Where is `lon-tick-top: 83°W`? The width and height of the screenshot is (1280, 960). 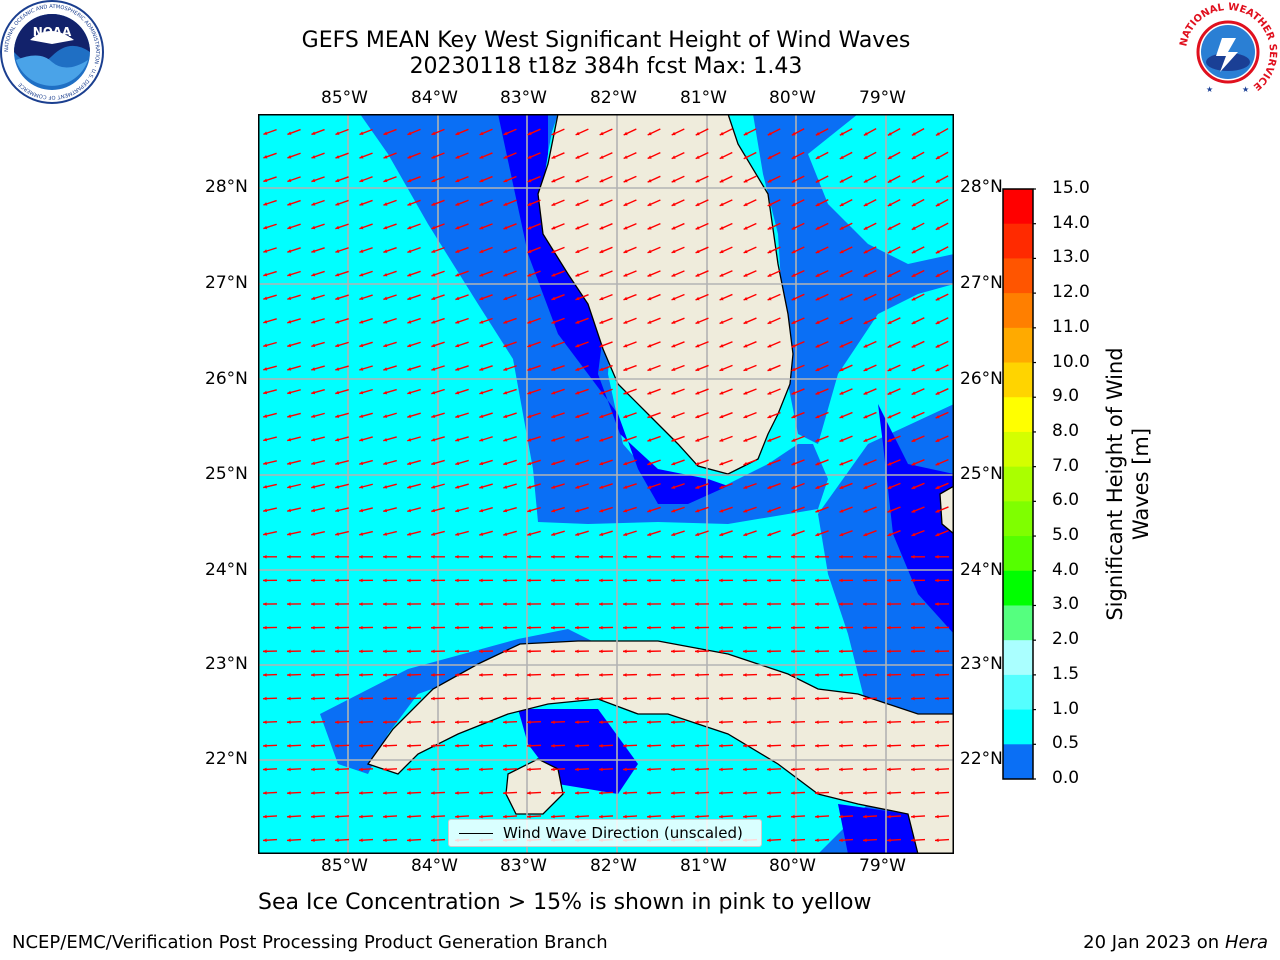
lon-tick-top: 83°W is located at coordinates (523, 98).